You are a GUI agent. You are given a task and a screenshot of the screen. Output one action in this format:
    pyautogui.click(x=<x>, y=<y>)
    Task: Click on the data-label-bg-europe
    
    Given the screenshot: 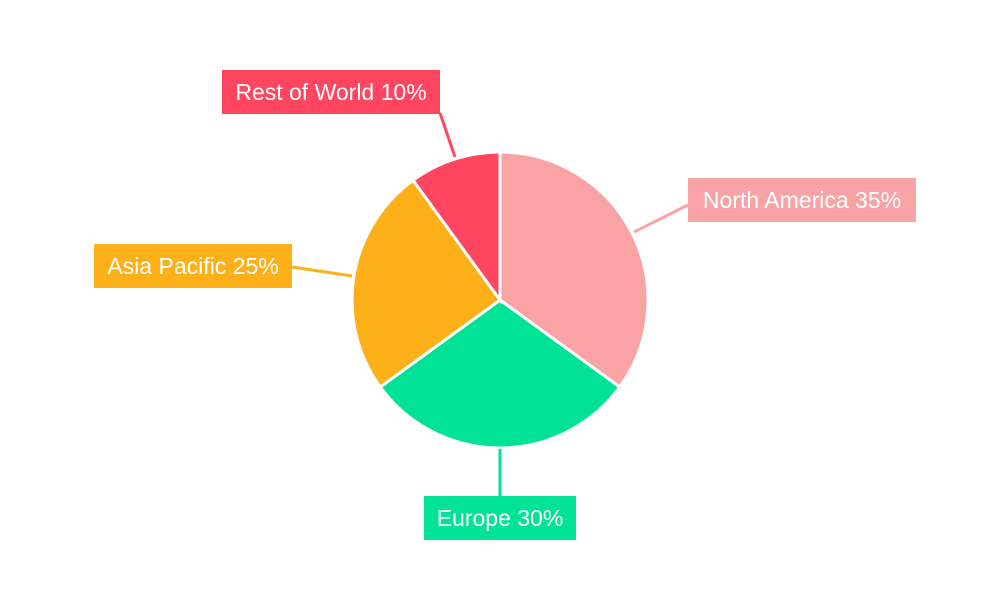 What is the action you would take?
    pyautogui.click(x=500, y=518)
    